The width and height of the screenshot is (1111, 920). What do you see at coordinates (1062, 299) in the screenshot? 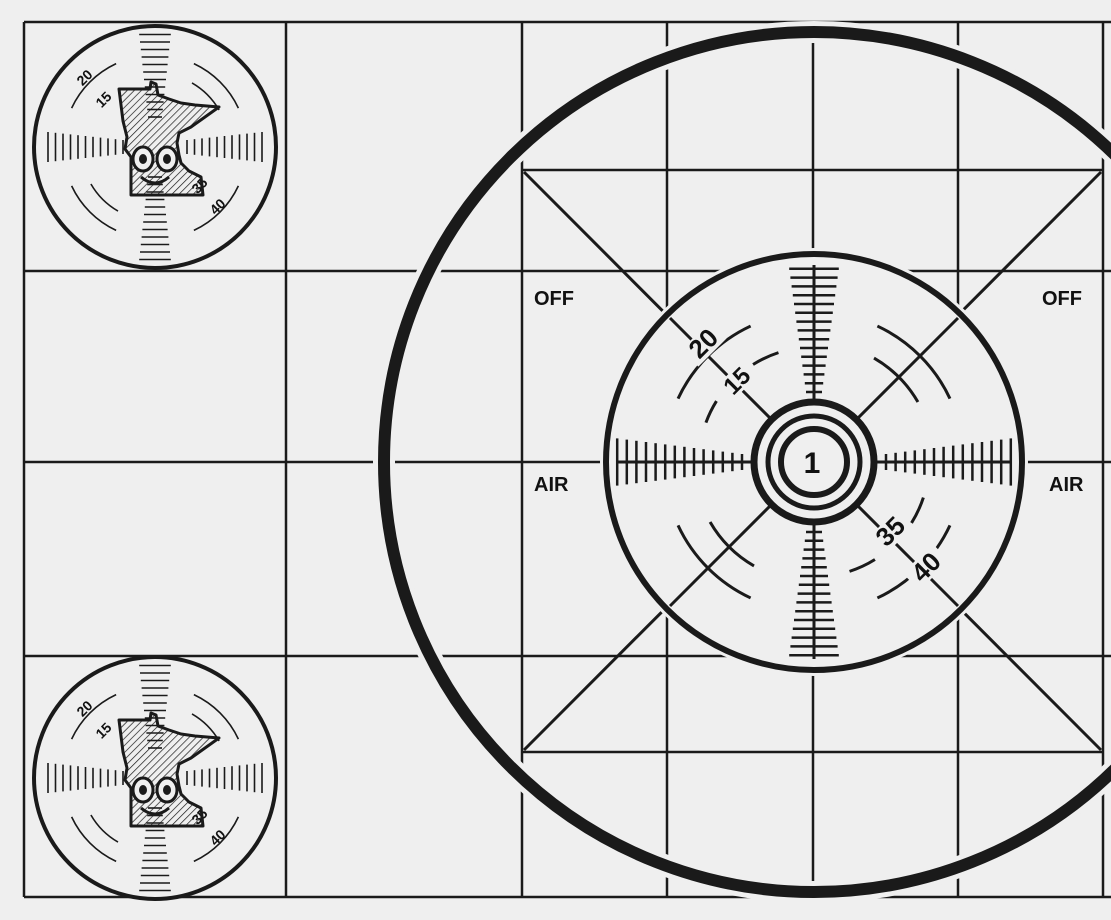
I see `label-off-right: OFF` at bounding box center [1062, 299].